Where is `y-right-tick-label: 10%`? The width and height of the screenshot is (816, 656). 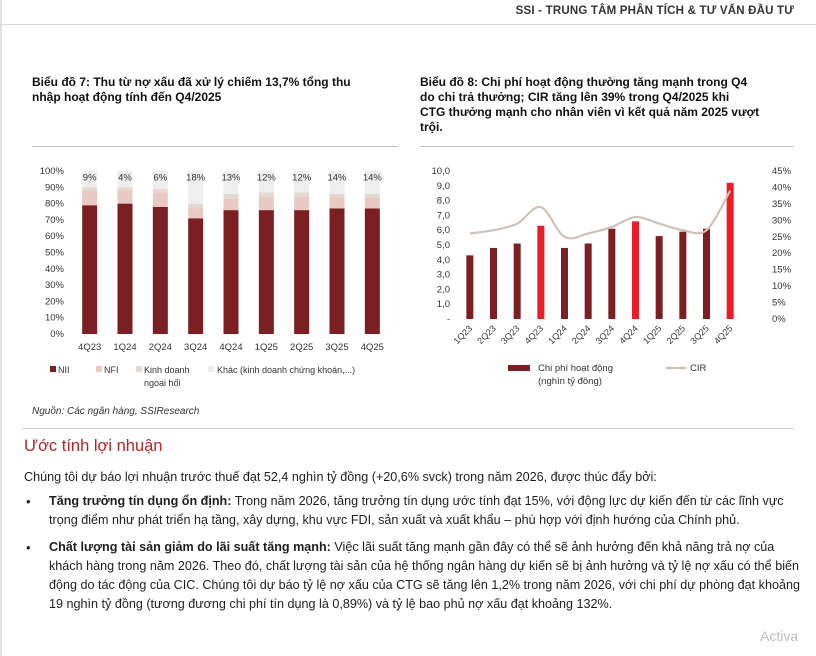 y-right-tick-label: 10% is located at coordinates (782, 286).